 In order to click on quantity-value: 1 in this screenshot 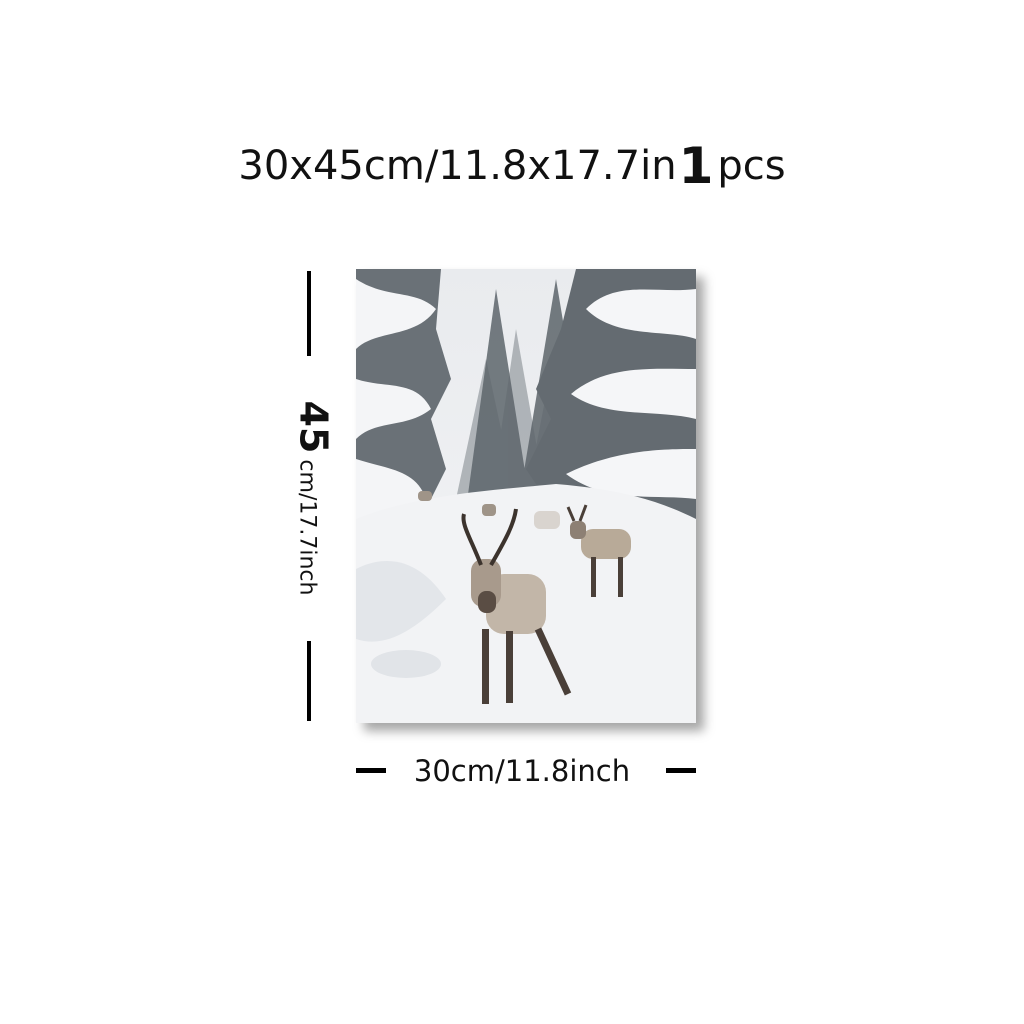, I will do `click(696, 166)`.